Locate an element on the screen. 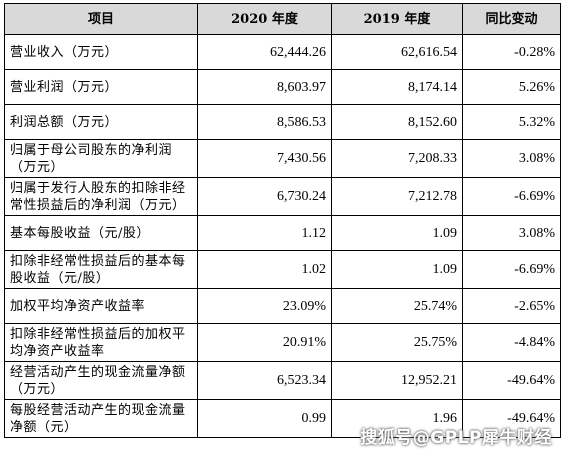 This screenshot has width=564, height=454. table-row: 营业收入（万元） 62,444.26 62,616.54 -0.28% is located at coordinates (282, 52).